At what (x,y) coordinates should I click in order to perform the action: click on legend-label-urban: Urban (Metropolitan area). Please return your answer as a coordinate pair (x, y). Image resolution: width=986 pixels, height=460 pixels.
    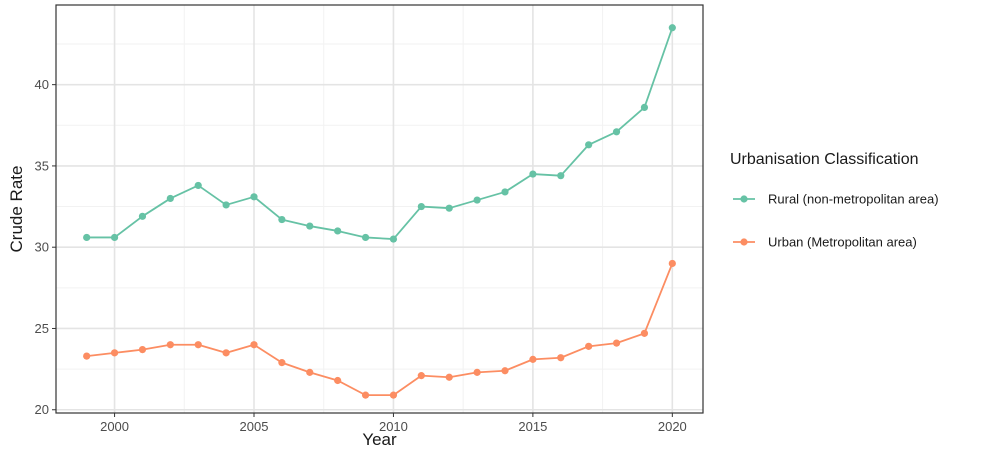
    Looking at the image, I should click on (842, 242).